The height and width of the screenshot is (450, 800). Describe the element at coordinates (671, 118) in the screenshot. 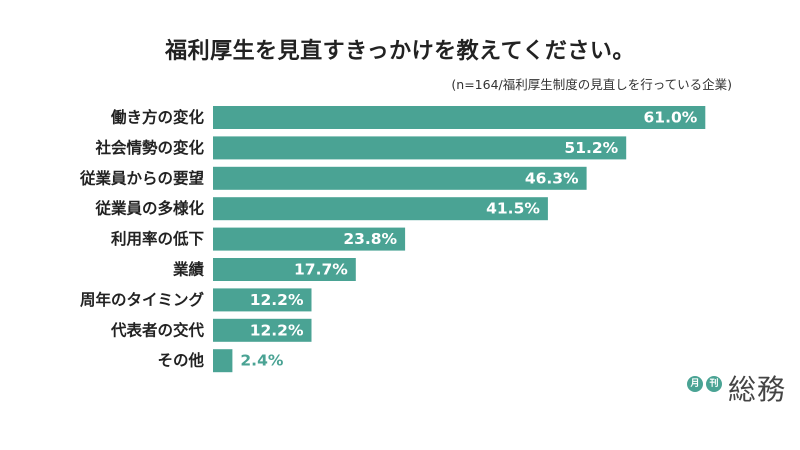

I see `value-label: 61.0%` at that location.